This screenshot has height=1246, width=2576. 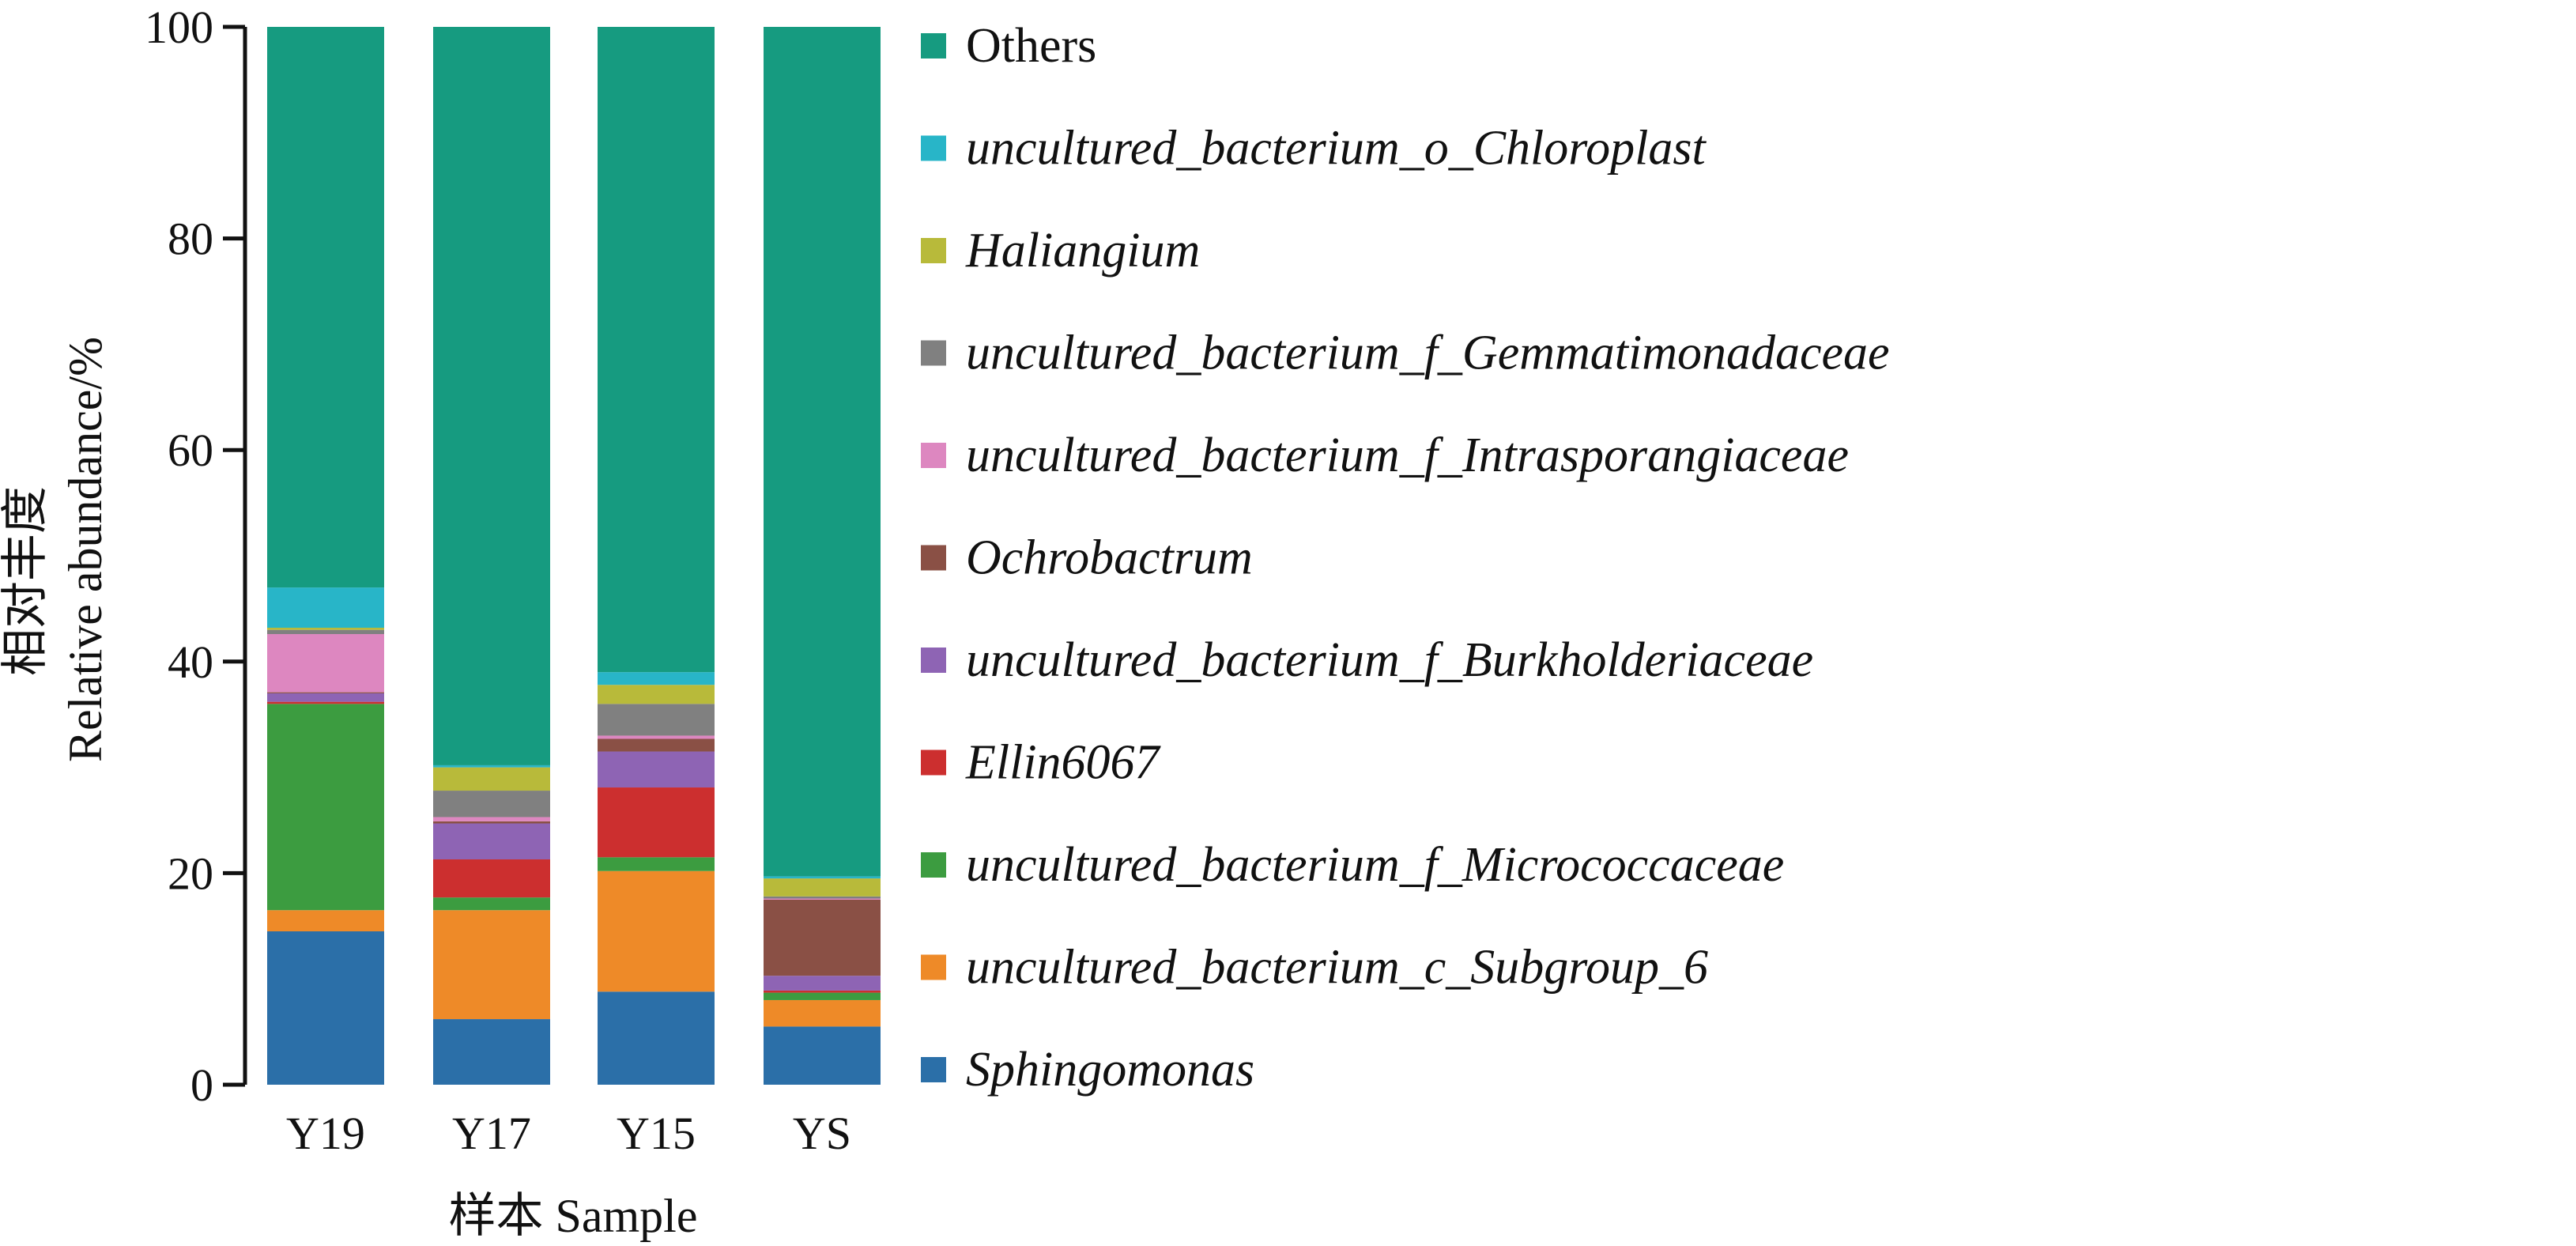 I want to click on legend-item: uncultured_bacterium_f_Gemmatimonadaceae, so click(x=1405, y=353).